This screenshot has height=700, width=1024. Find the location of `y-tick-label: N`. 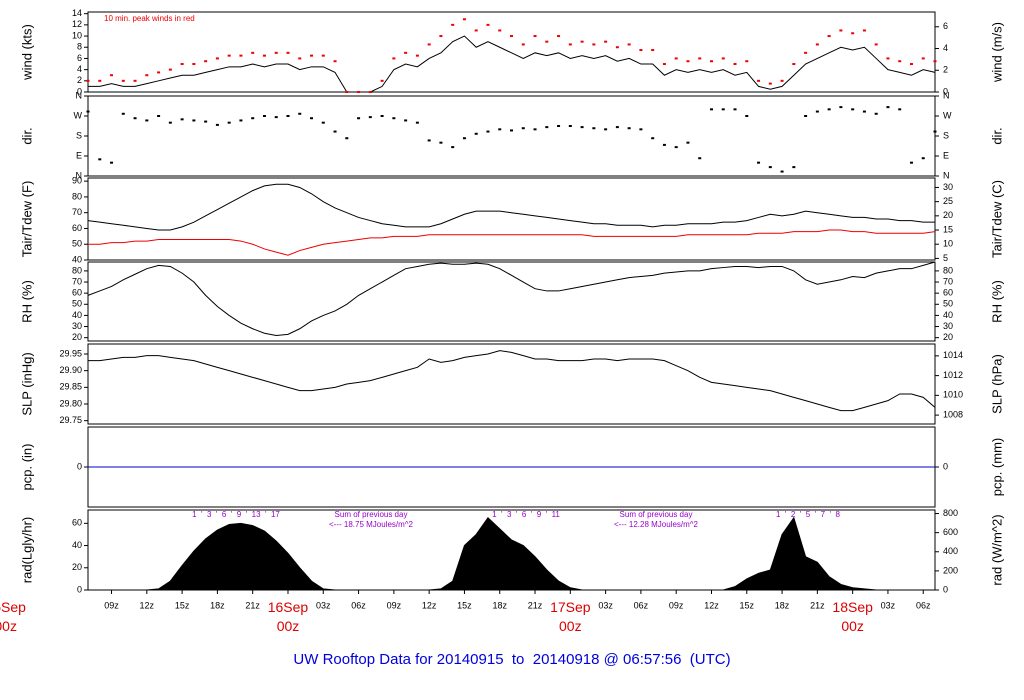

y-tick-label: N is located at coordinates (79, 175).